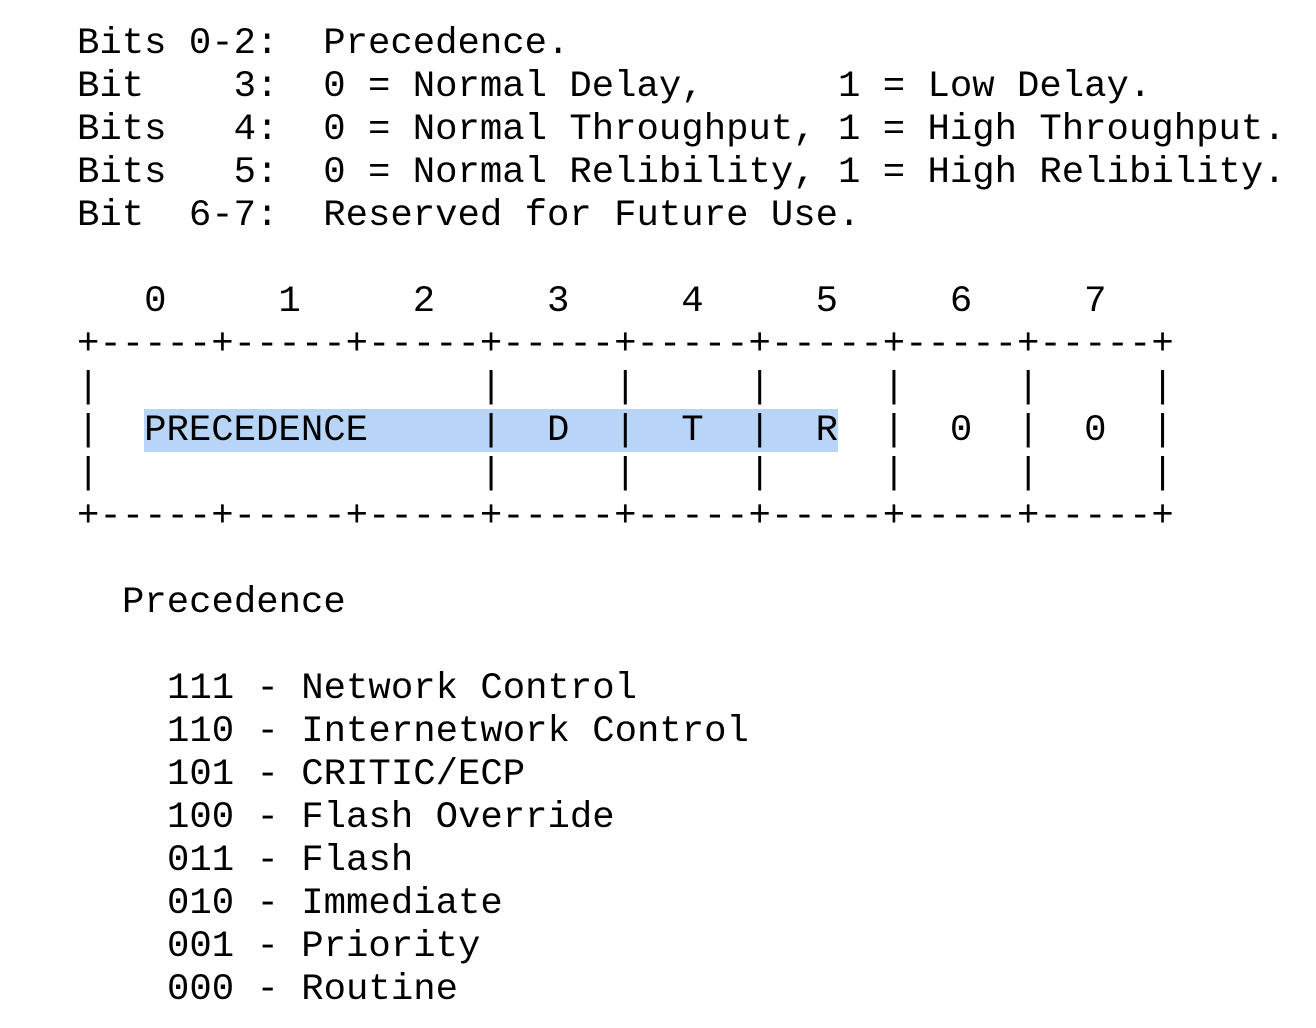 The height and width of the screenshot is (1028, 1316). What do you see at coordinates (469, 216) in the screenshot?
I see `bit-description-line: Bit 6-7: Reserved for Future Use.` at bounding box center [469, 216].